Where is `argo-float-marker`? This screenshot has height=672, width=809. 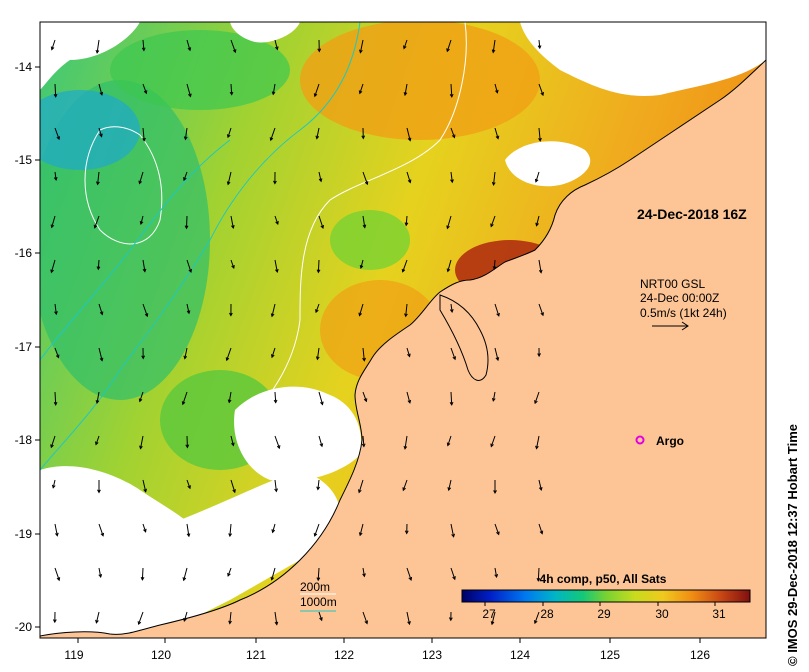
argo-float-marker is located at coordinates (640, 440).